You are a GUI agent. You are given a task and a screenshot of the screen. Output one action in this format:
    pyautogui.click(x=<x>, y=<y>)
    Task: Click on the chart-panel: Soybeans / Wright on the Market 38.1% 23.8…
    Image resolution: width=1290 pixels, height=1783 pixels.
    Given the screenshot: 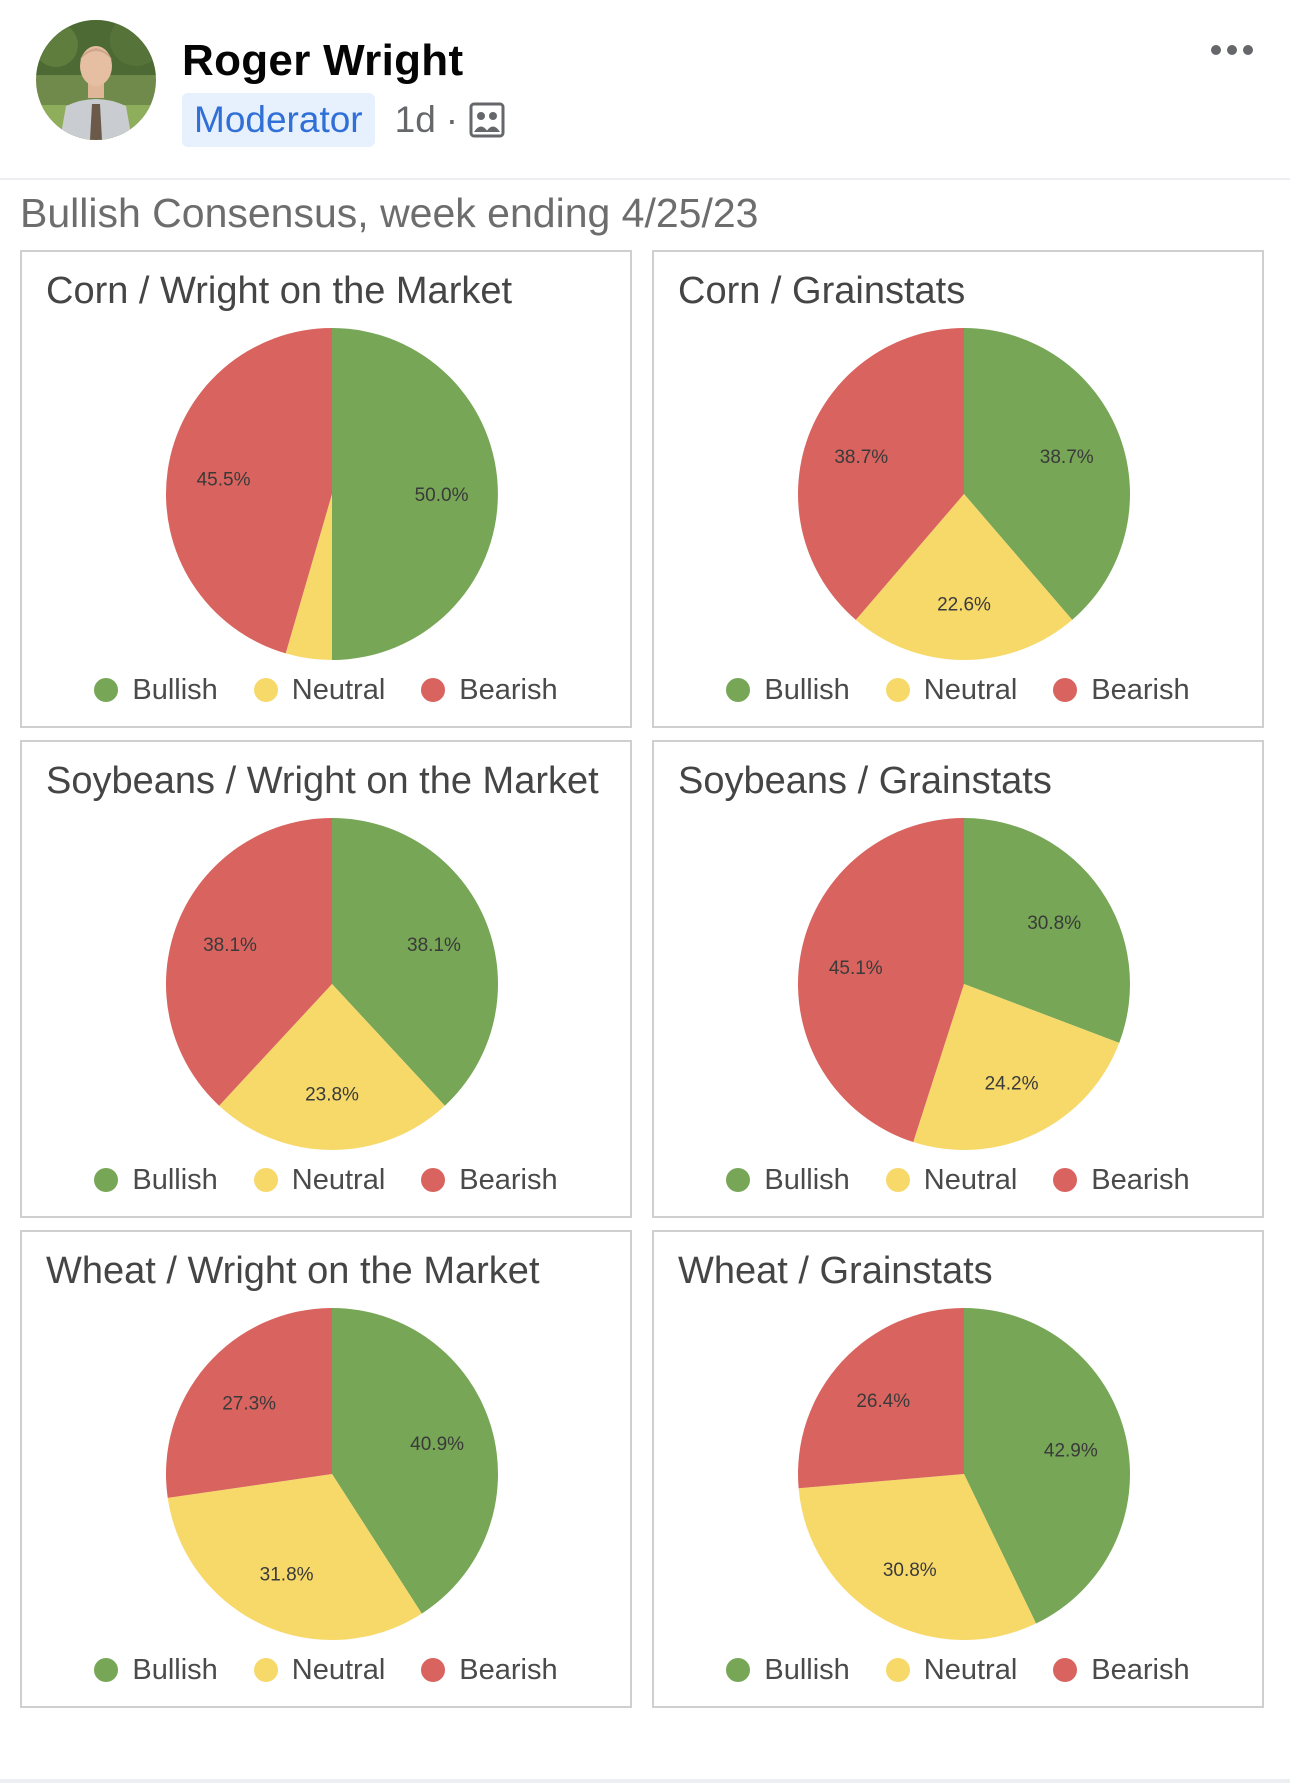 What is the action you would take?
    pyautogui.click(x=326, y=979)
    